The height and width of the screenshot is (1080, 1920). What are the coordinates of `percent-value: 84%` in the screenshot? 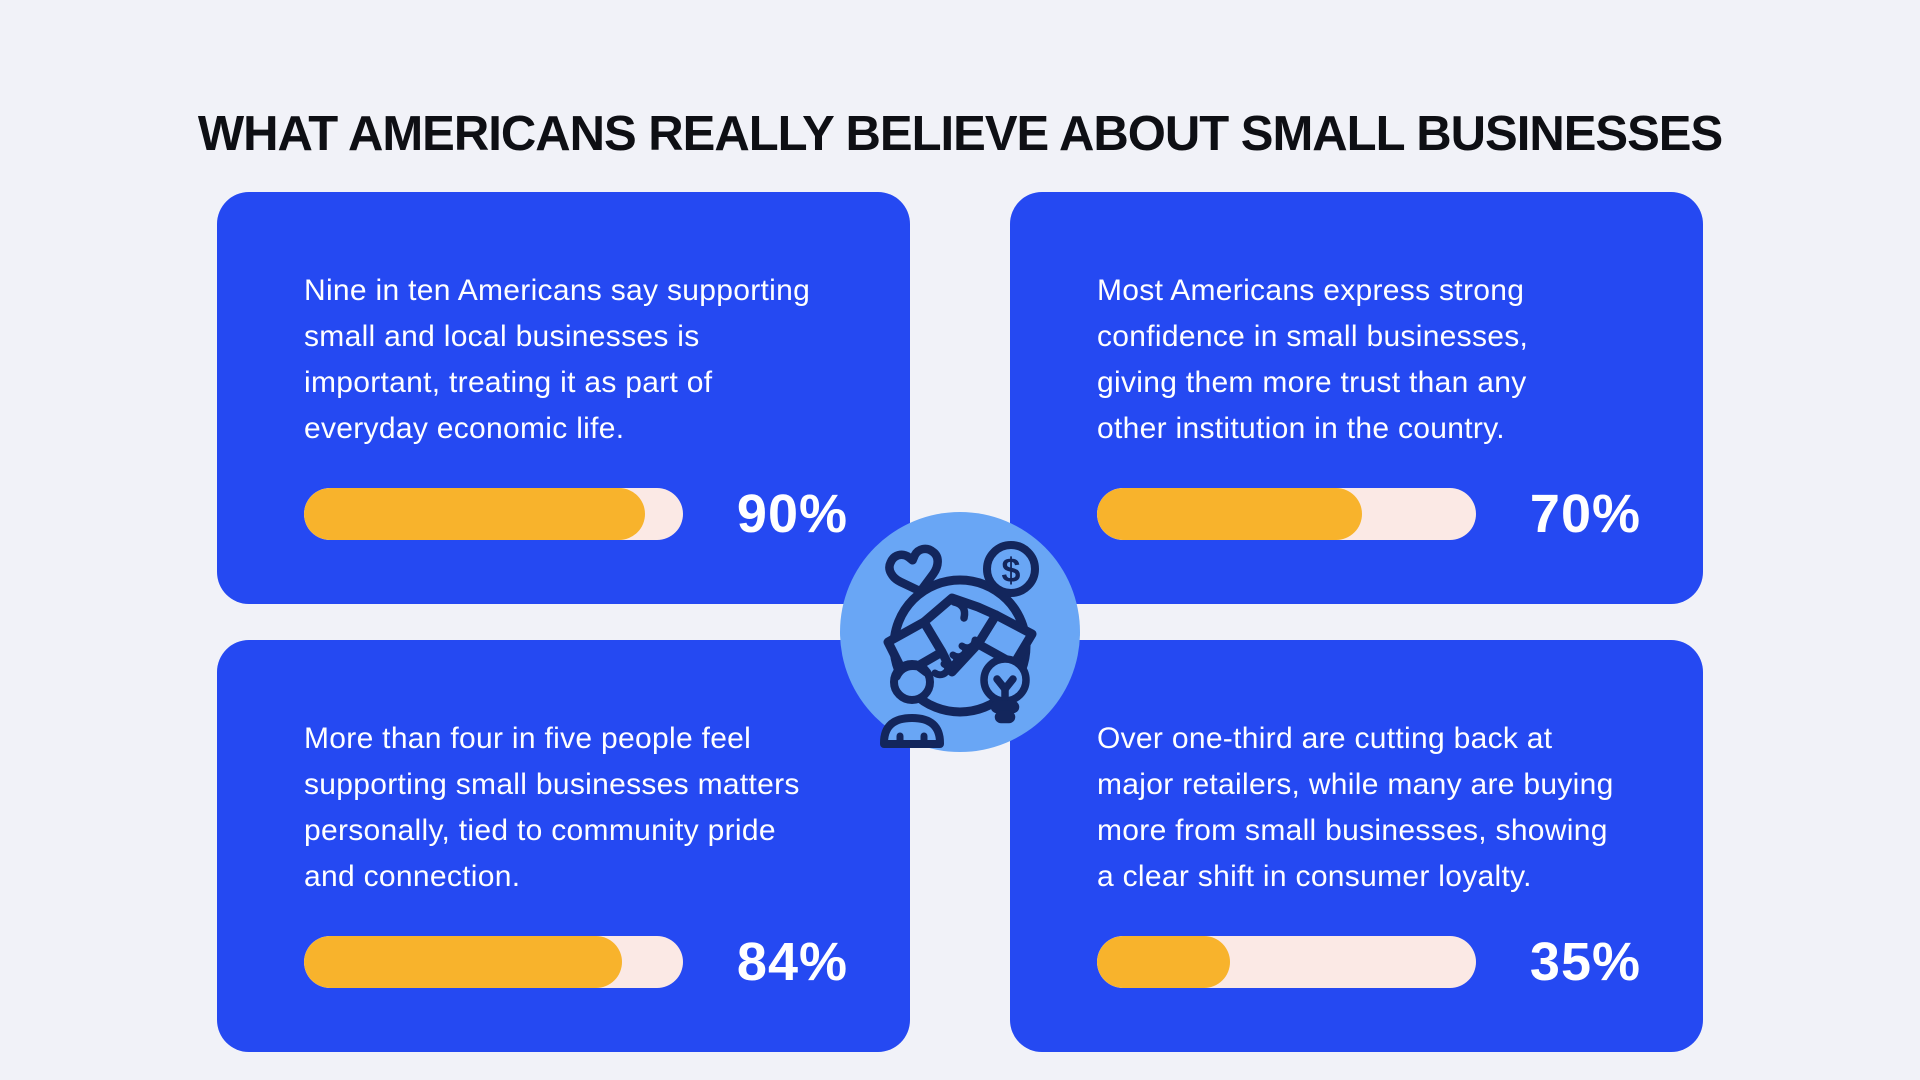 It's located at (792, 962).